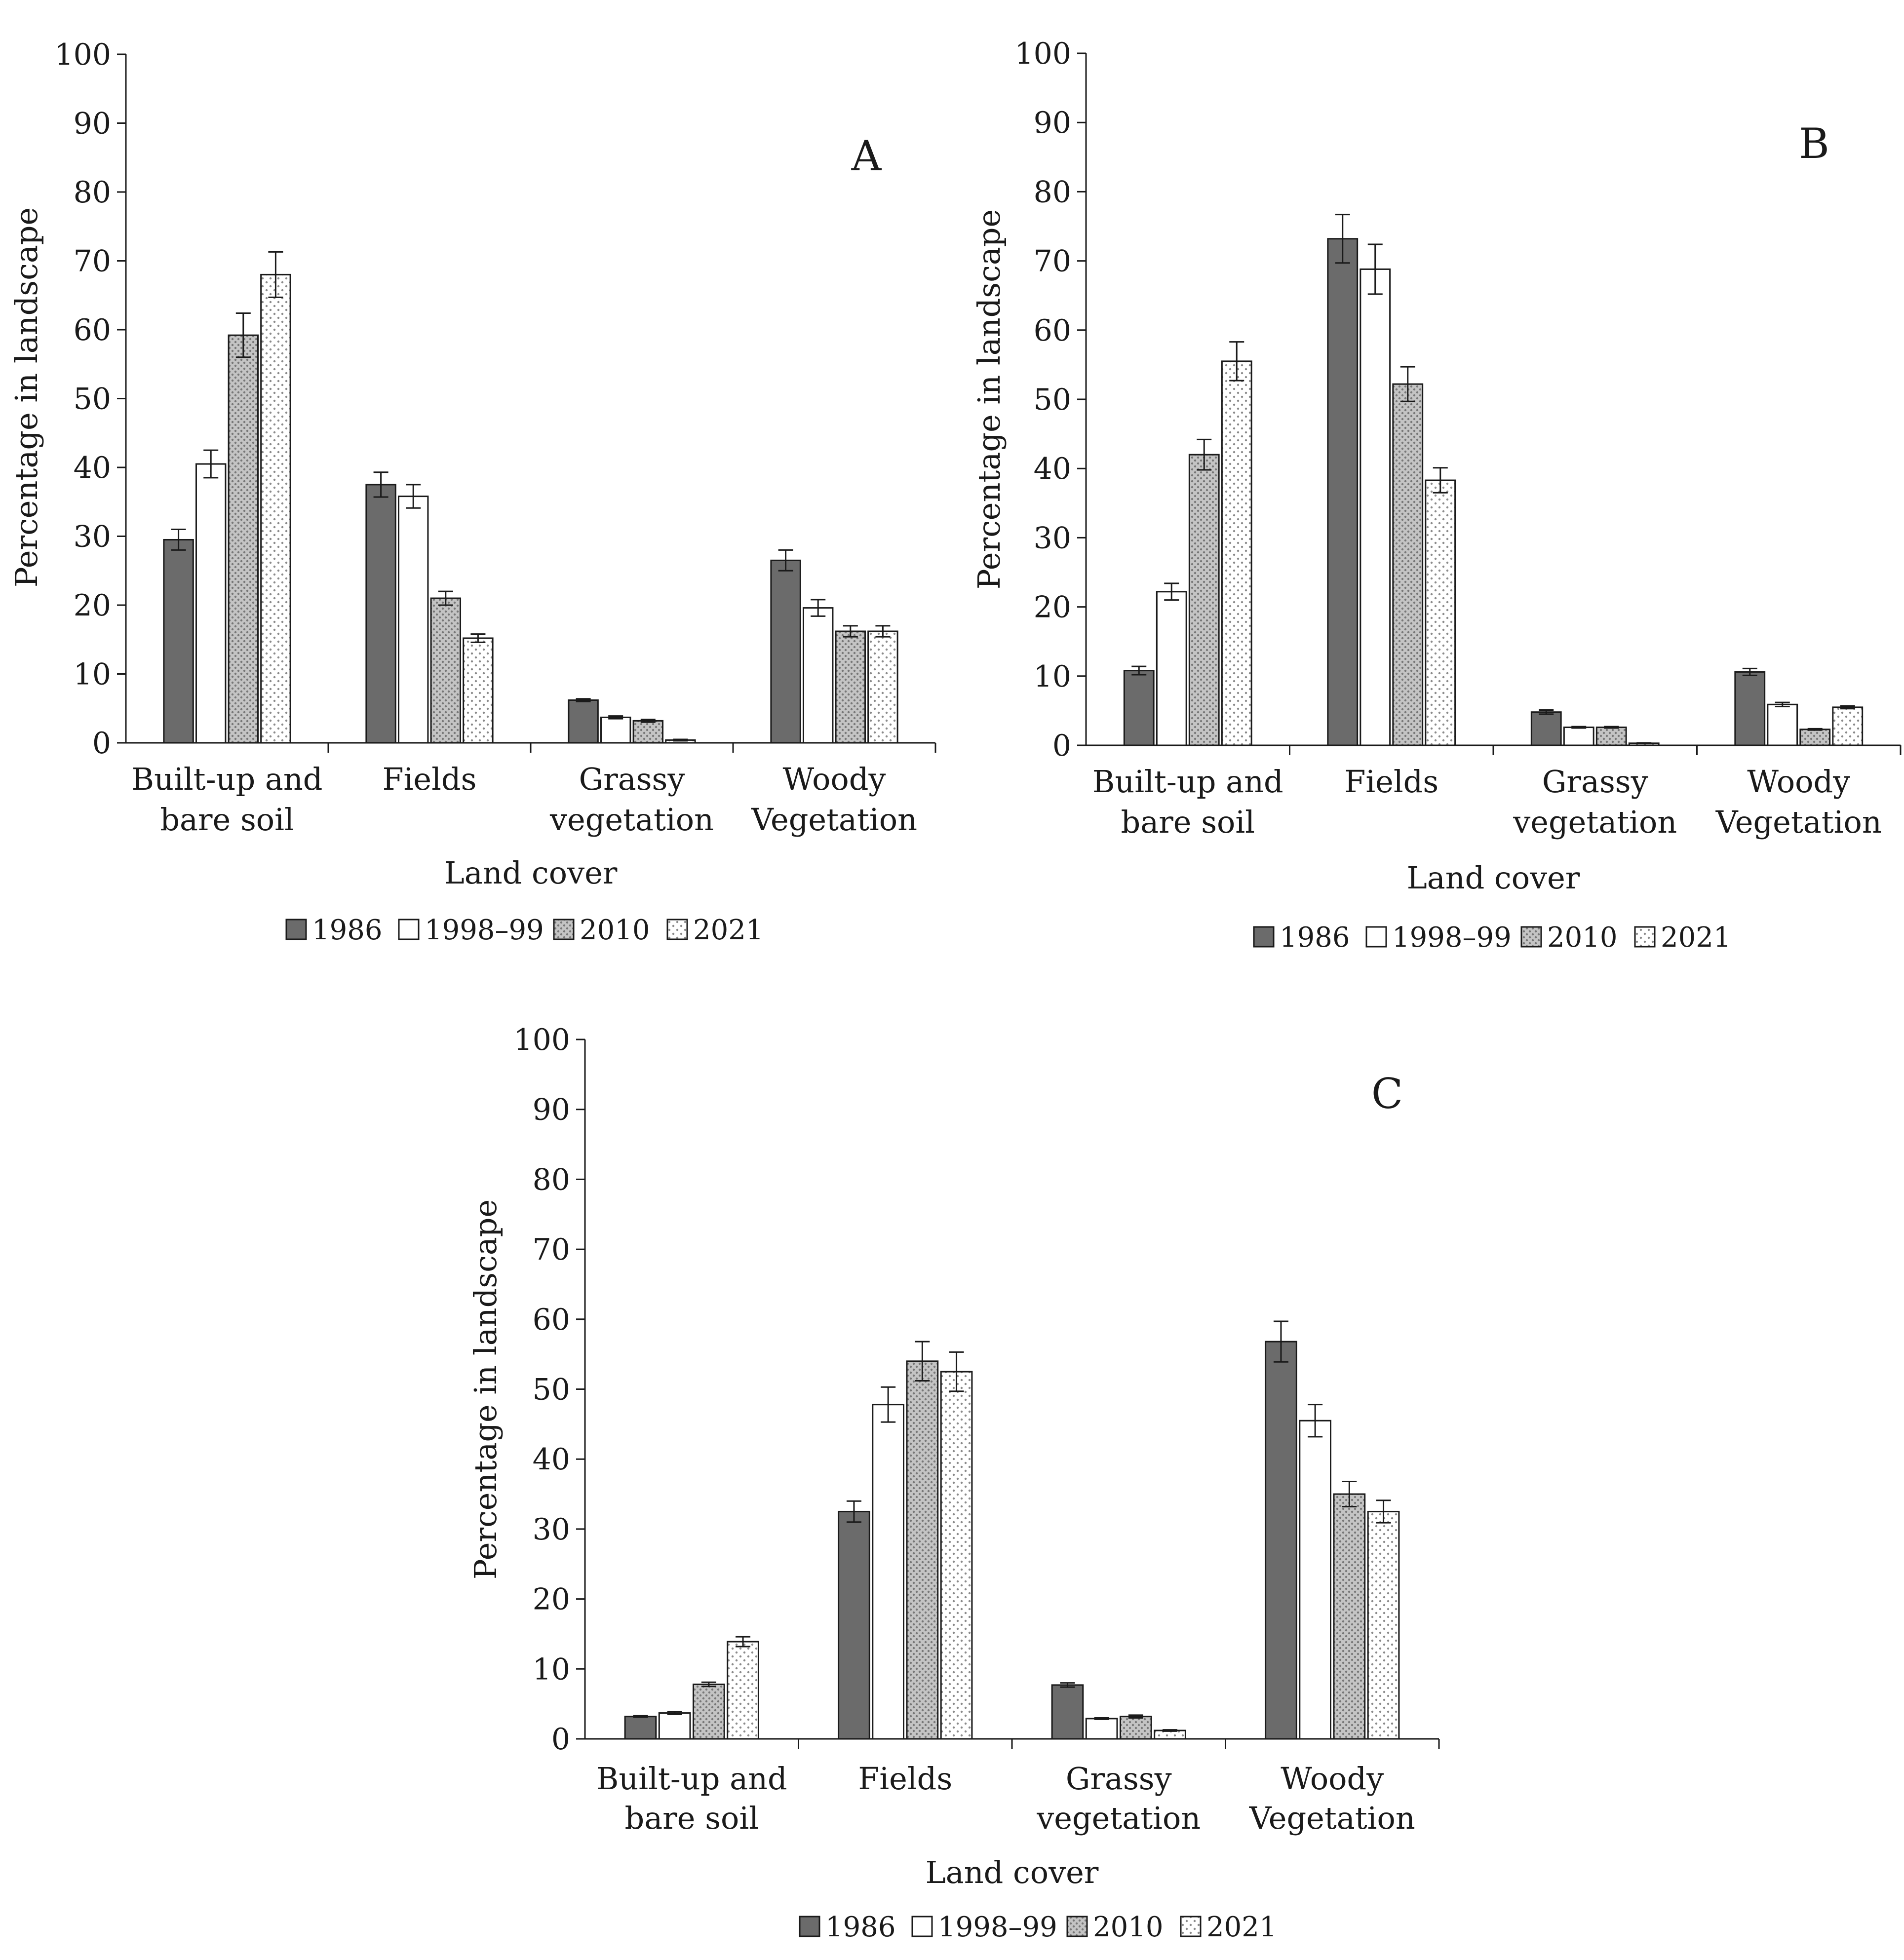 This screenshot has width=1904, height=1960. Describe the element at coordinates (1798, 782) in the screenshot. I see `x-category-label: Woody` at that location.